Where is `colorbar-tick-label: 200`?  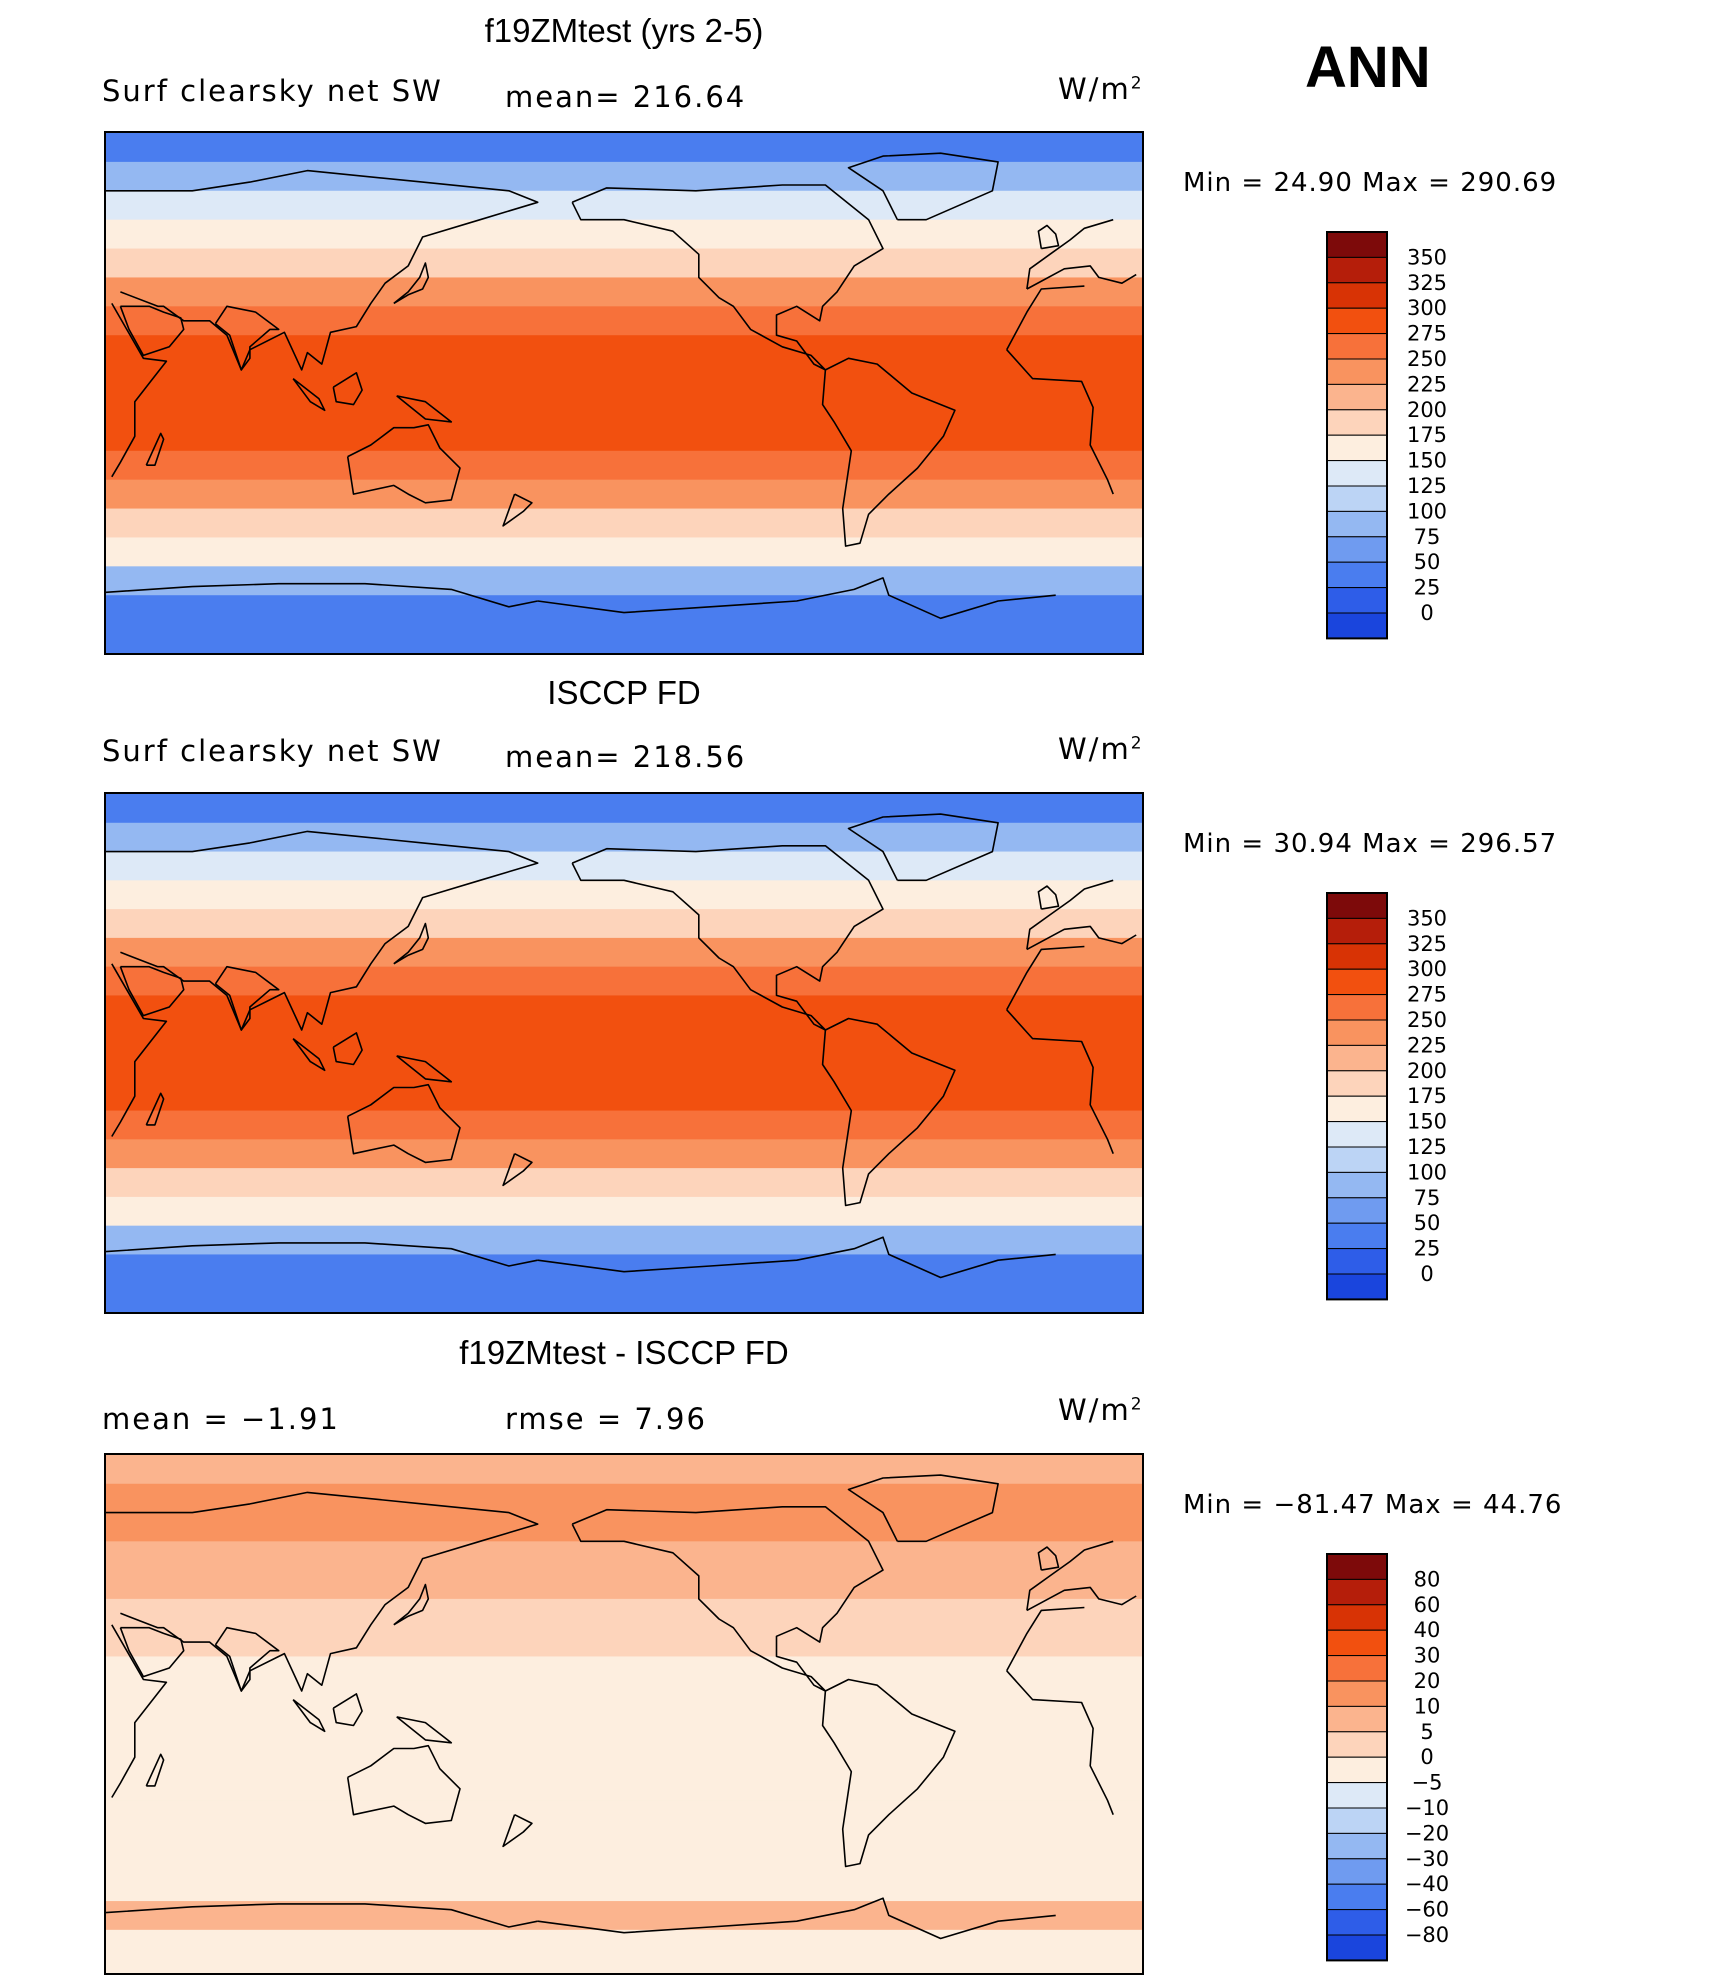
colorbar-tick-label: 200 is located at coordinates (1427, 1071).